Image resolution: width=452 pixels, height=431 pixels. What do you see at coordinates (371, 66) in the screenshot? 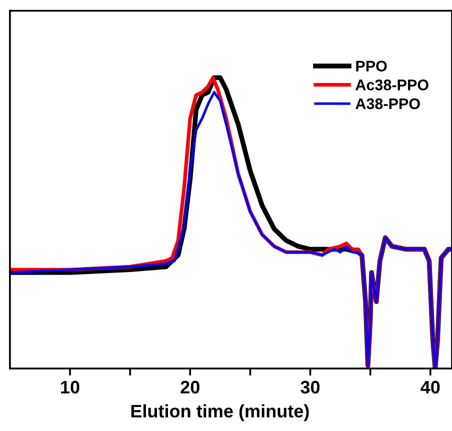
I see `legend-label: PPO` at bounding box center [371, 66].